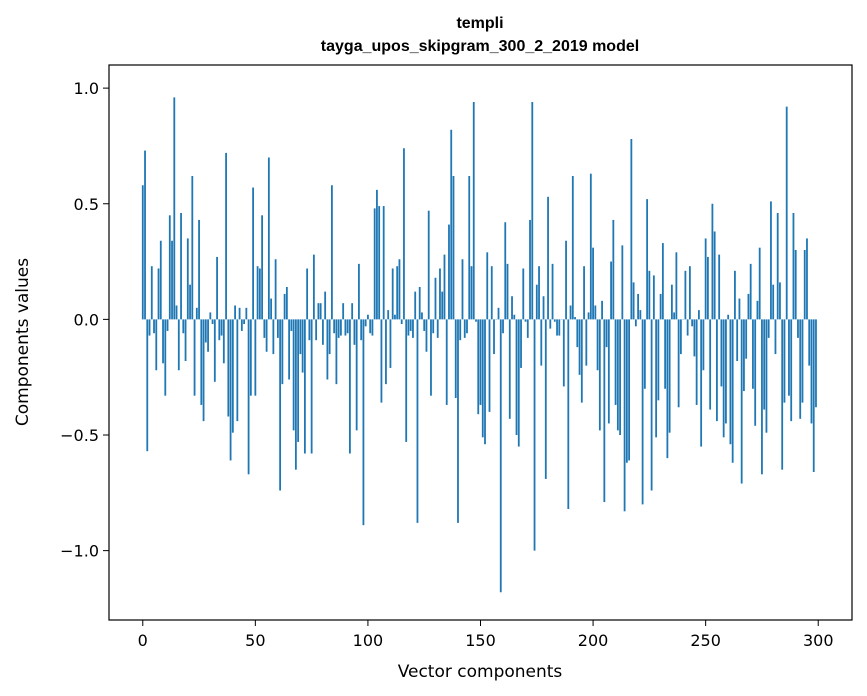 This screenshot has width=867, height=696. What do you see at coordinates (479, 23) in the screenshot?
I see `chart-title: templi` at bounding box center [479, 23].